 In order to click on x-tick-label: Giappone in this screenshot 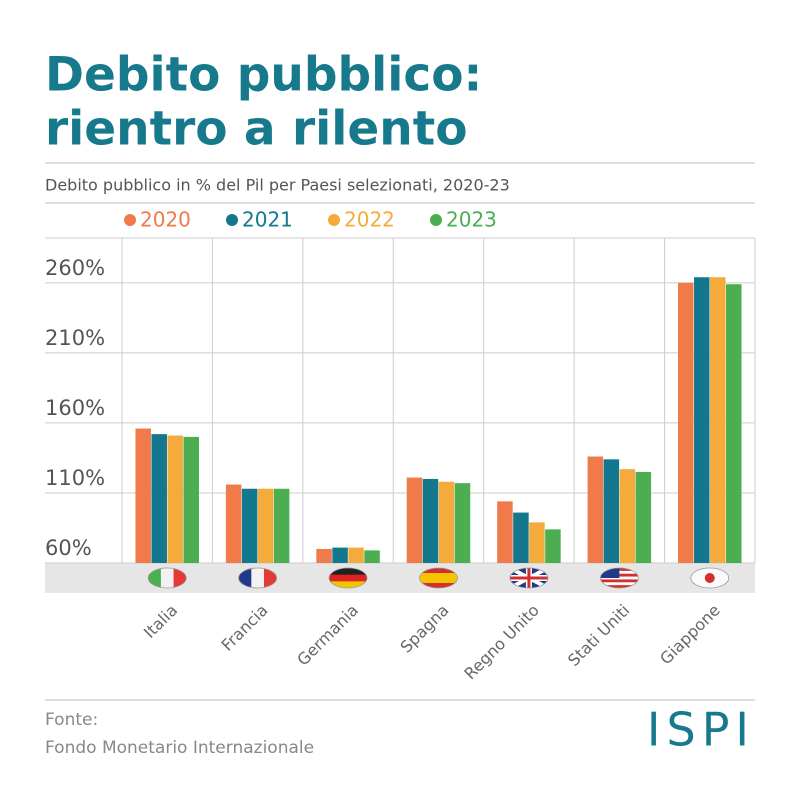, I will do `click(690, 635)`.